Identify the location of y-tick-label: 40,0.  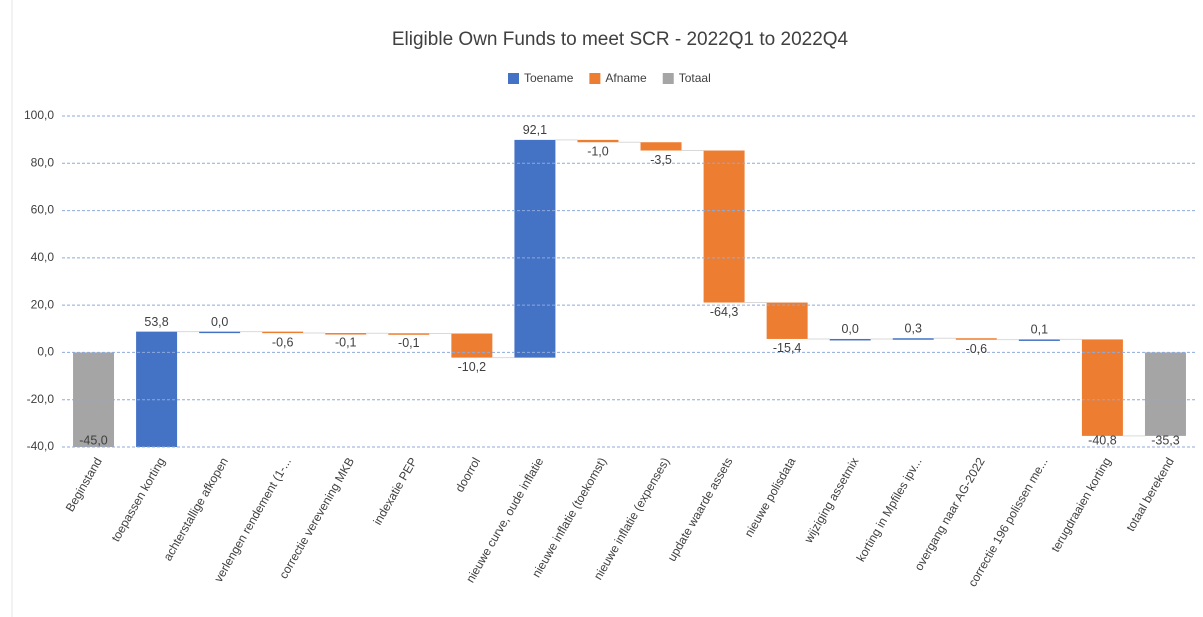
(43, 257).